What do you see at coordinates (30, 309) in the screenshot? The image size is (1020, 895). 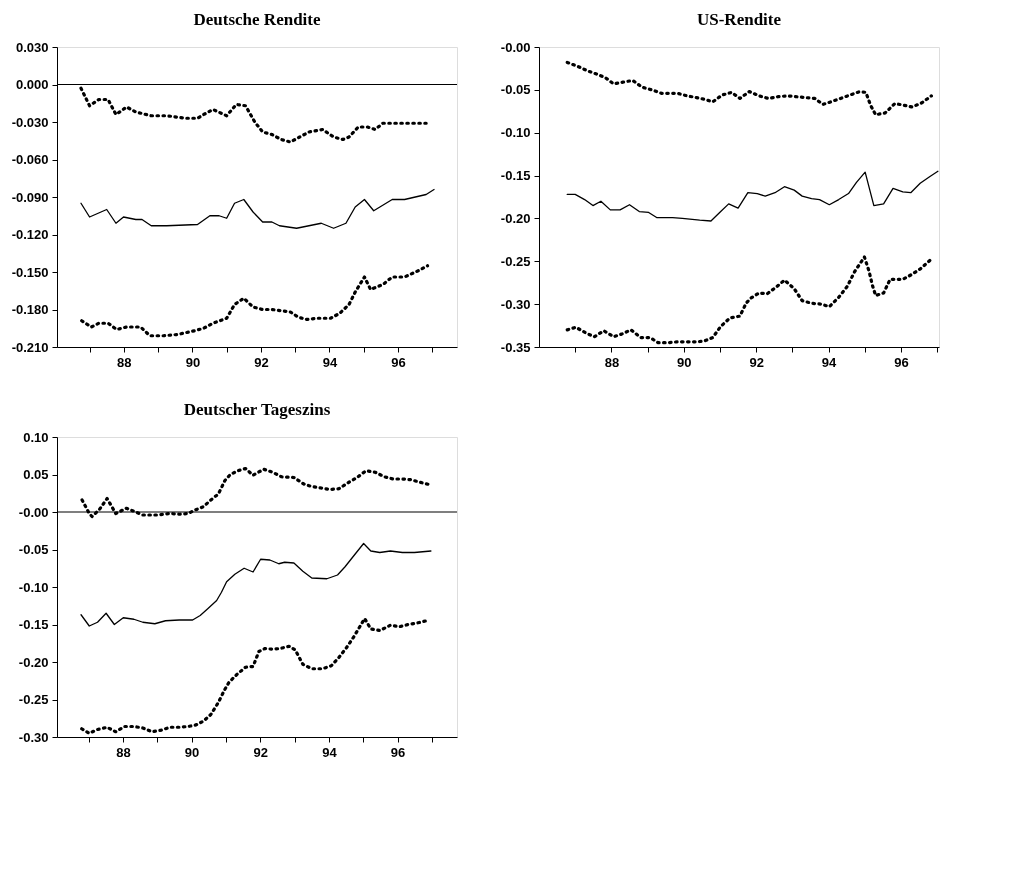 I see `y-tick-label: -0.180` at bounding box center [30, 309].